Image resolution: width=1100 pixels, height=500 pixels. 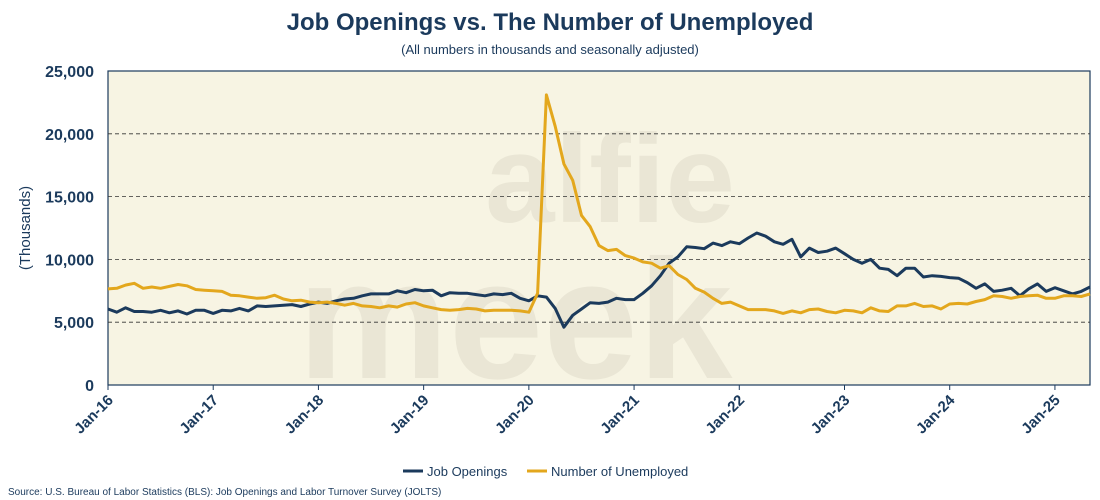 I want to click on legend-label-job-openings: Job Openings, so click(x=467, y=471).